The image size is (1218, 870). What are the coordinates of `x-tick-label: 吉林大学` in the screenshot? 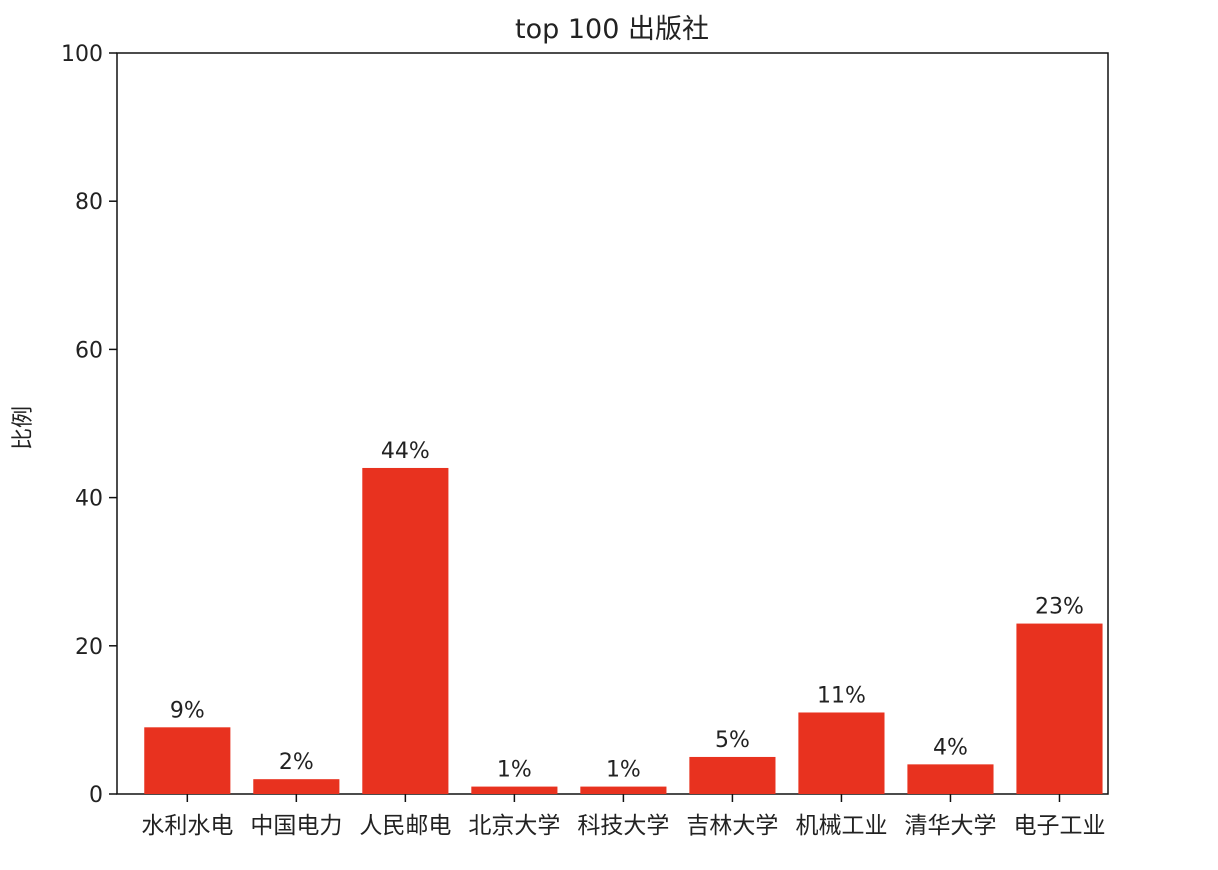 It's located at (732, 826).